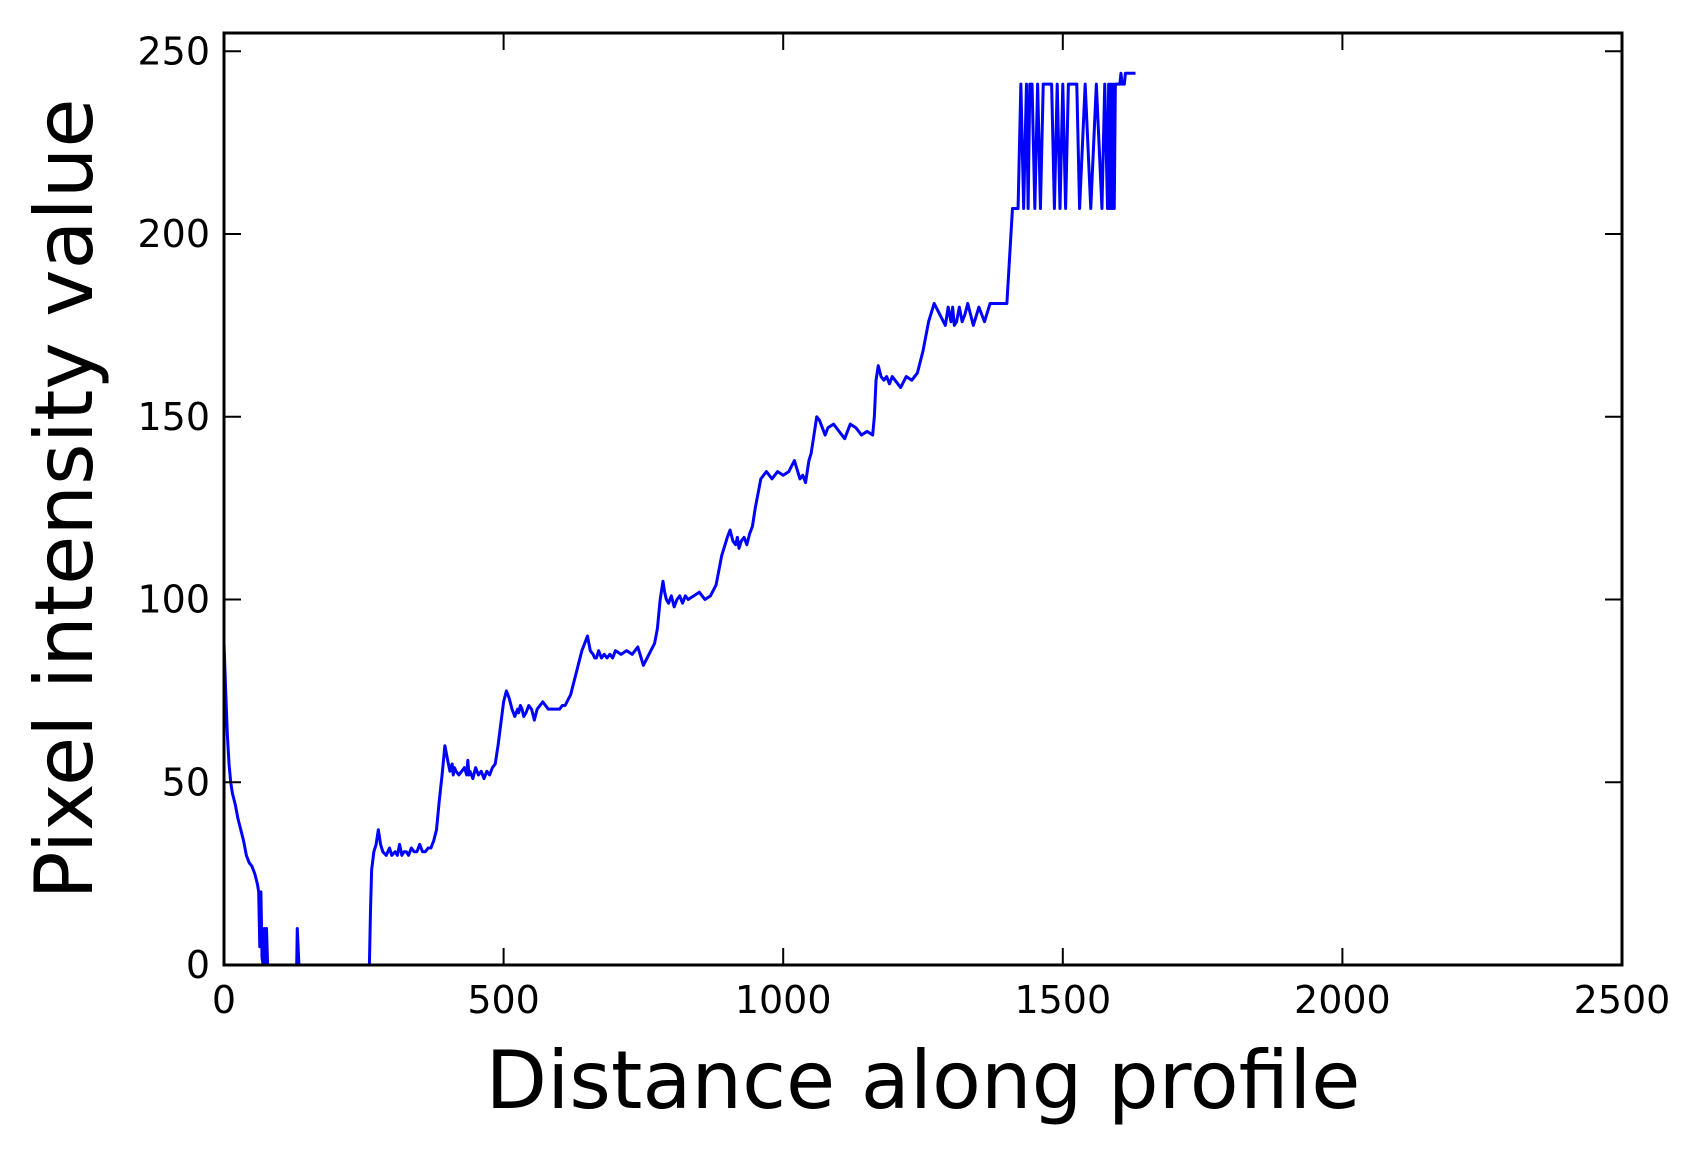 This screenshot has height=1153, width=1697. I want to click on y-tick-label: 150, so click(173, 417).